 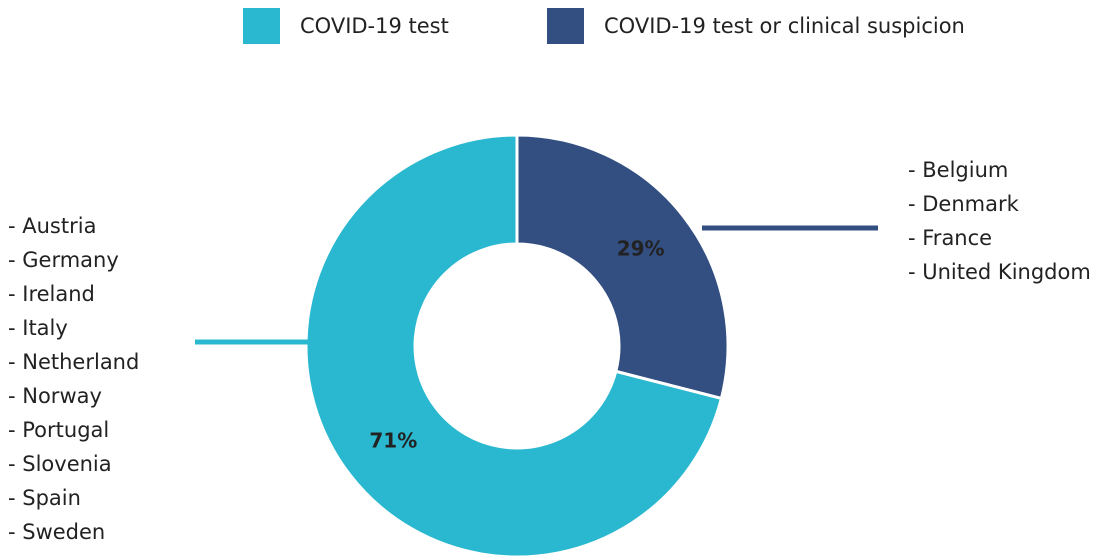 What do you see at coordinates (393, 440) in the screenshot?
I see `value-label: 71%` at bounding box center [393, 440].